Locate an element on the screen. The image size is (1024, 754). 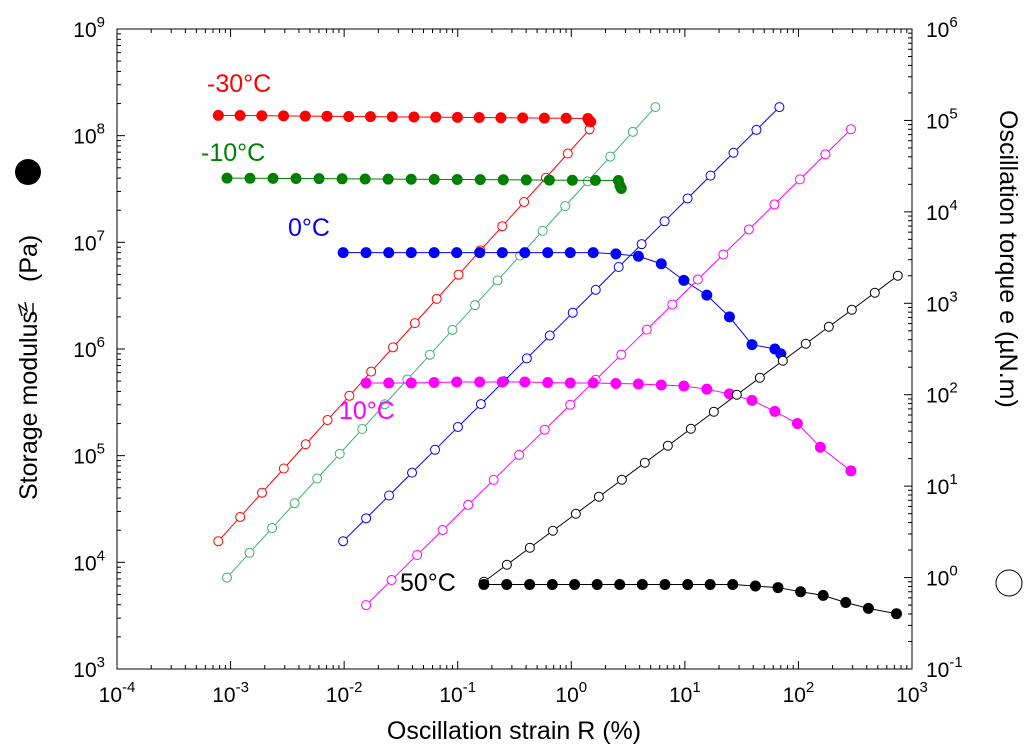
x-tick-label: 10⁻⁴ is located at coordinates (117, 693).